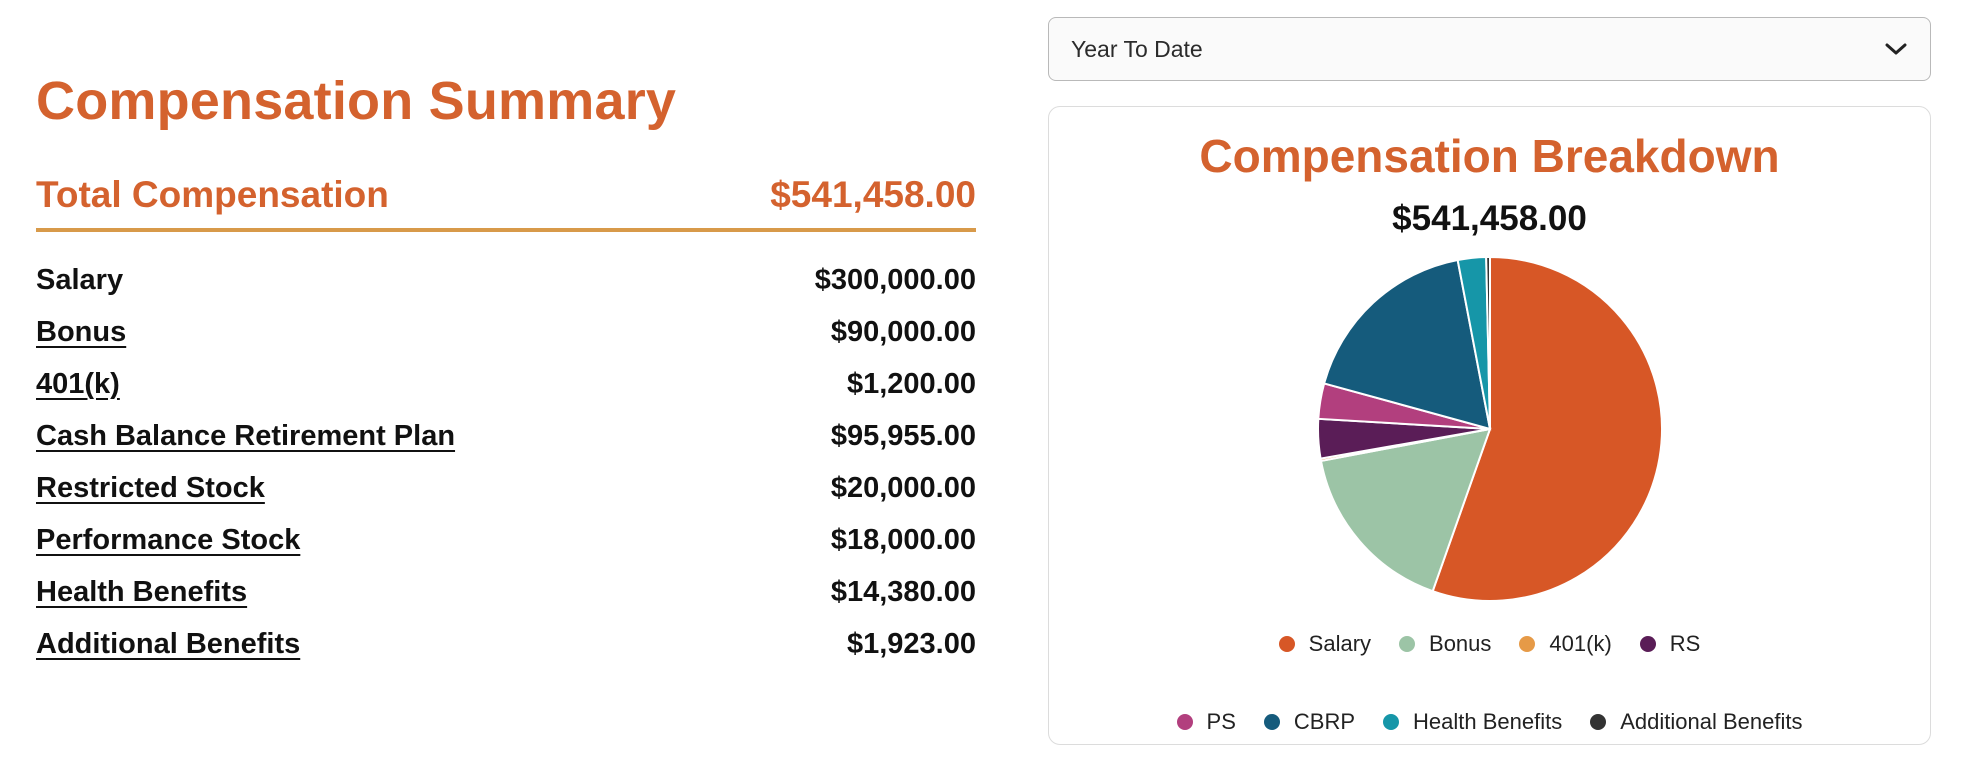  Describe the element at coordinates (168, 539) in the screenshot. I see `performance-stock-link: Performance Stock` at that location.